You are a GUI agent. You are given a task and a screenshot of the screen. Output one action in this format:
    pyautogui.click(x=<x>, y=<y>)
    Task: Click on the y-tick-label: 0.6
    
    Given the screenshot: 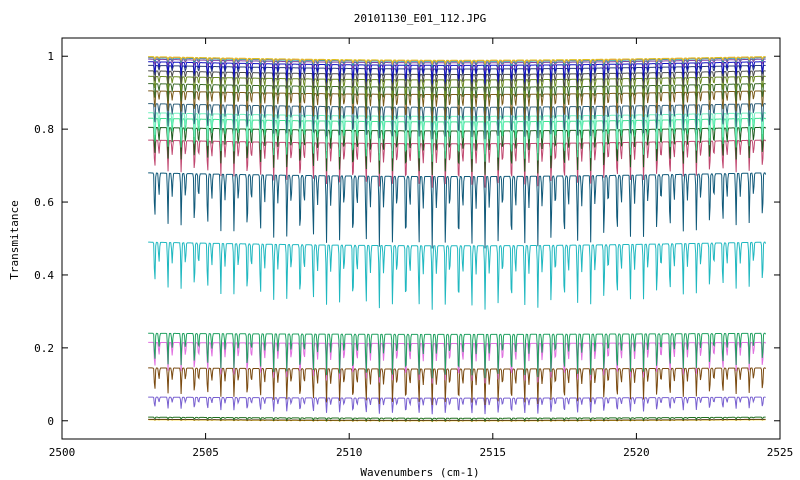 What is the action you would take?
    pyautogui.click(x=44, y=202)
    